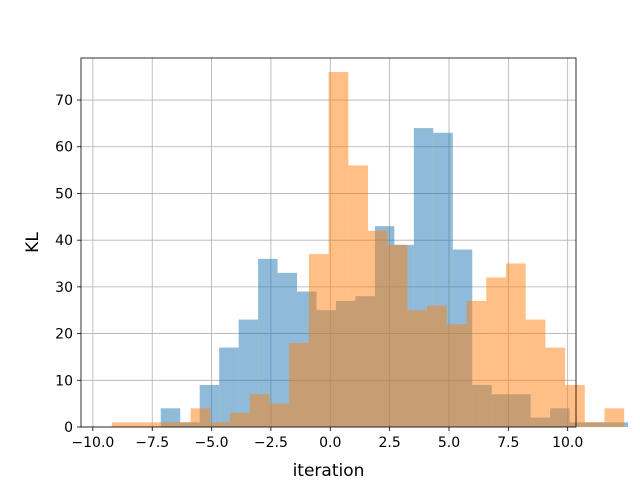  I want to click on y-tick-label: 50, so click(64, 194).